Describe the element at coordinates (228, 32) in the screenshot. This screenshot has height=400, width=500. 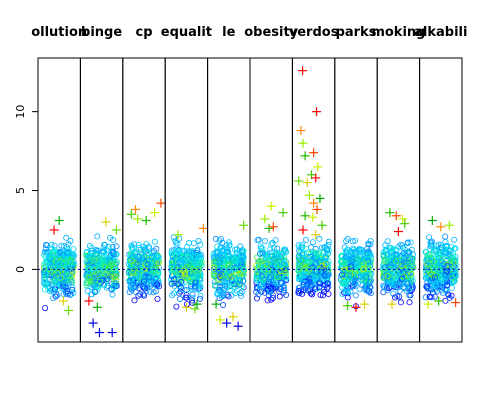
I see `panel-title: le` at that location.